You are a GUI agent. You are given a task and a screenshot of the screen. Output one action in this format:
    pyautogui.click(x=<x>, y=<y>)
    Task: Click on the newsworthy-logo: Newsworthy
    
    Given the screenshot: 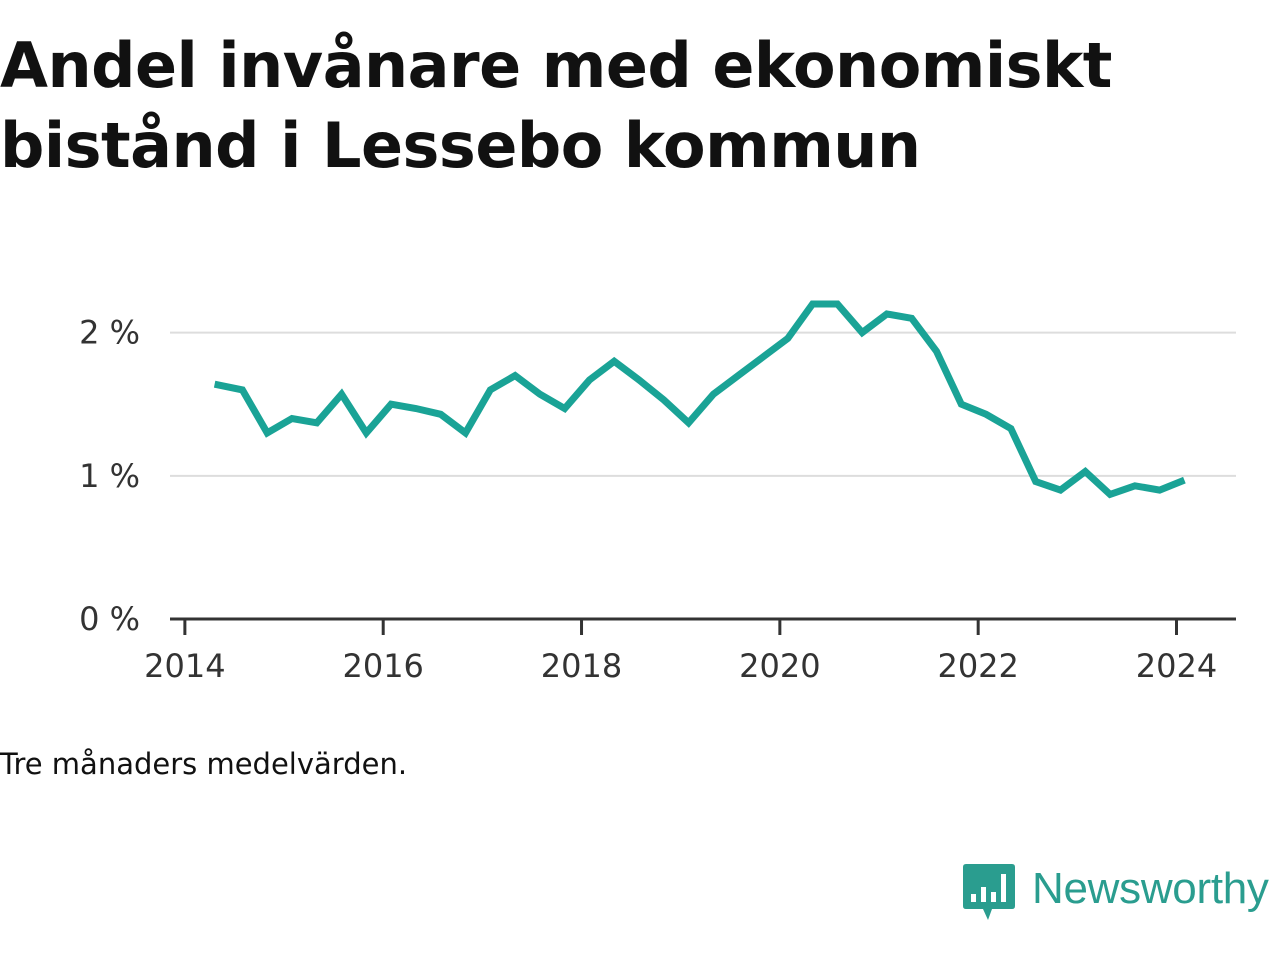 What is the action you would take?
    pyautogui.click(x=1115, y=894)
    